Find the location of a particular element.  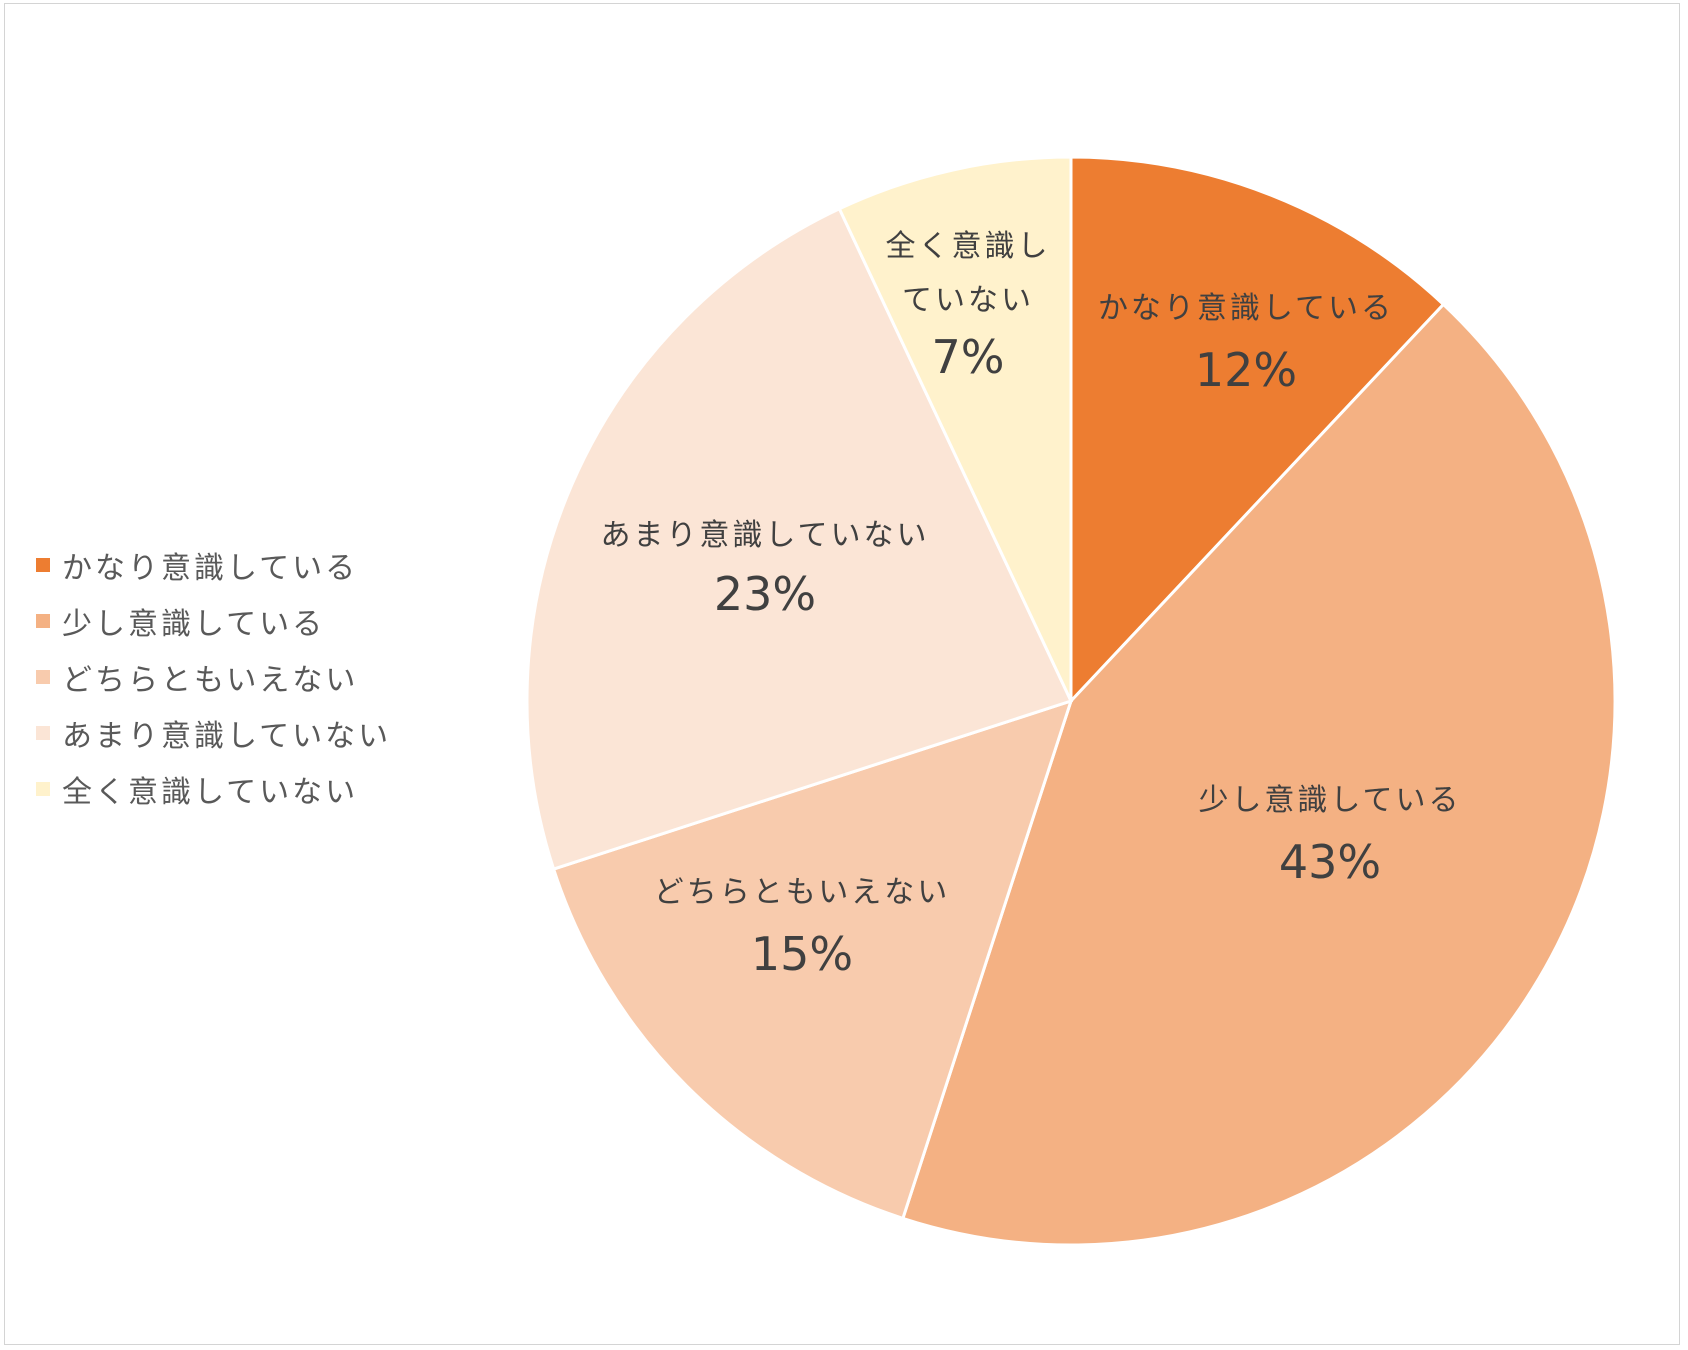

legend-item-1: かなり意識している is located at coordinates (213, 565).